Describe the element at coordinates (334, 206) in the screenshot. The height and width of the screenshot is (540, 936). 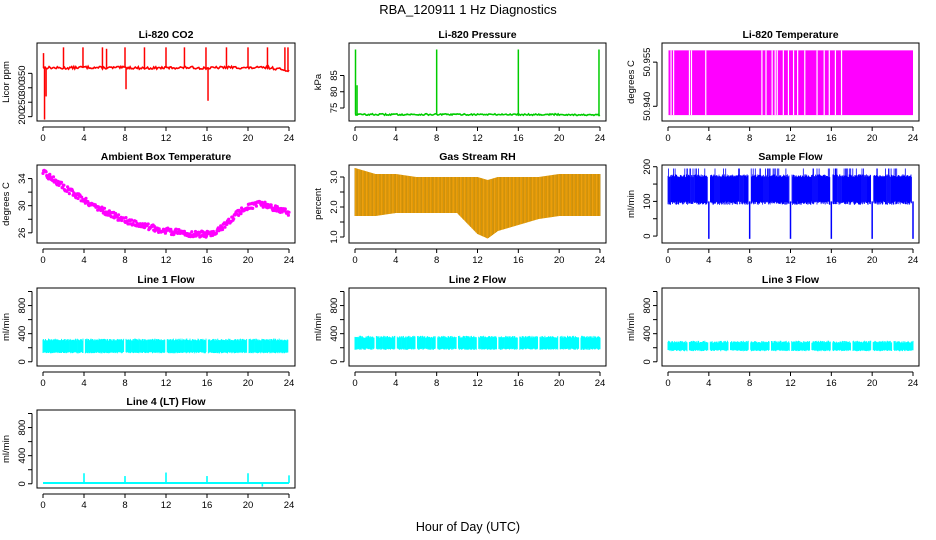
I see `y-tick-label: 2.0` at that location.